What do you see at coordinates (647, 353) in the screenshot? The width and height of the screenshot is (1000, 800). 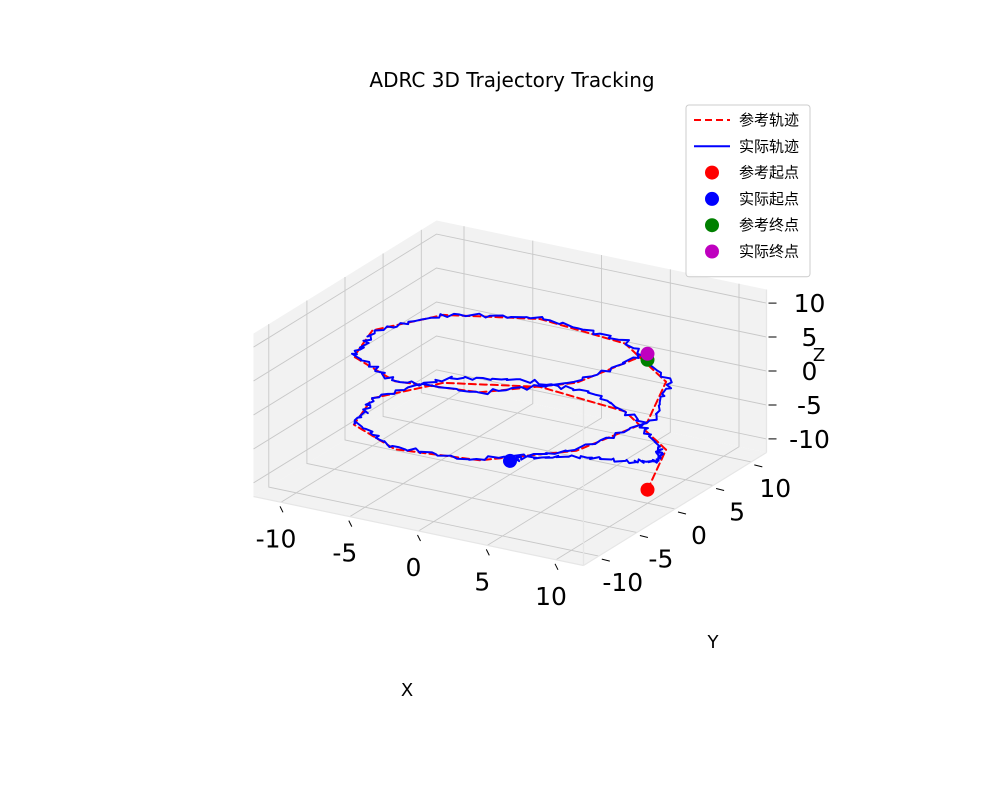 I see `marker-act-end` at bounding box center [647, 353].